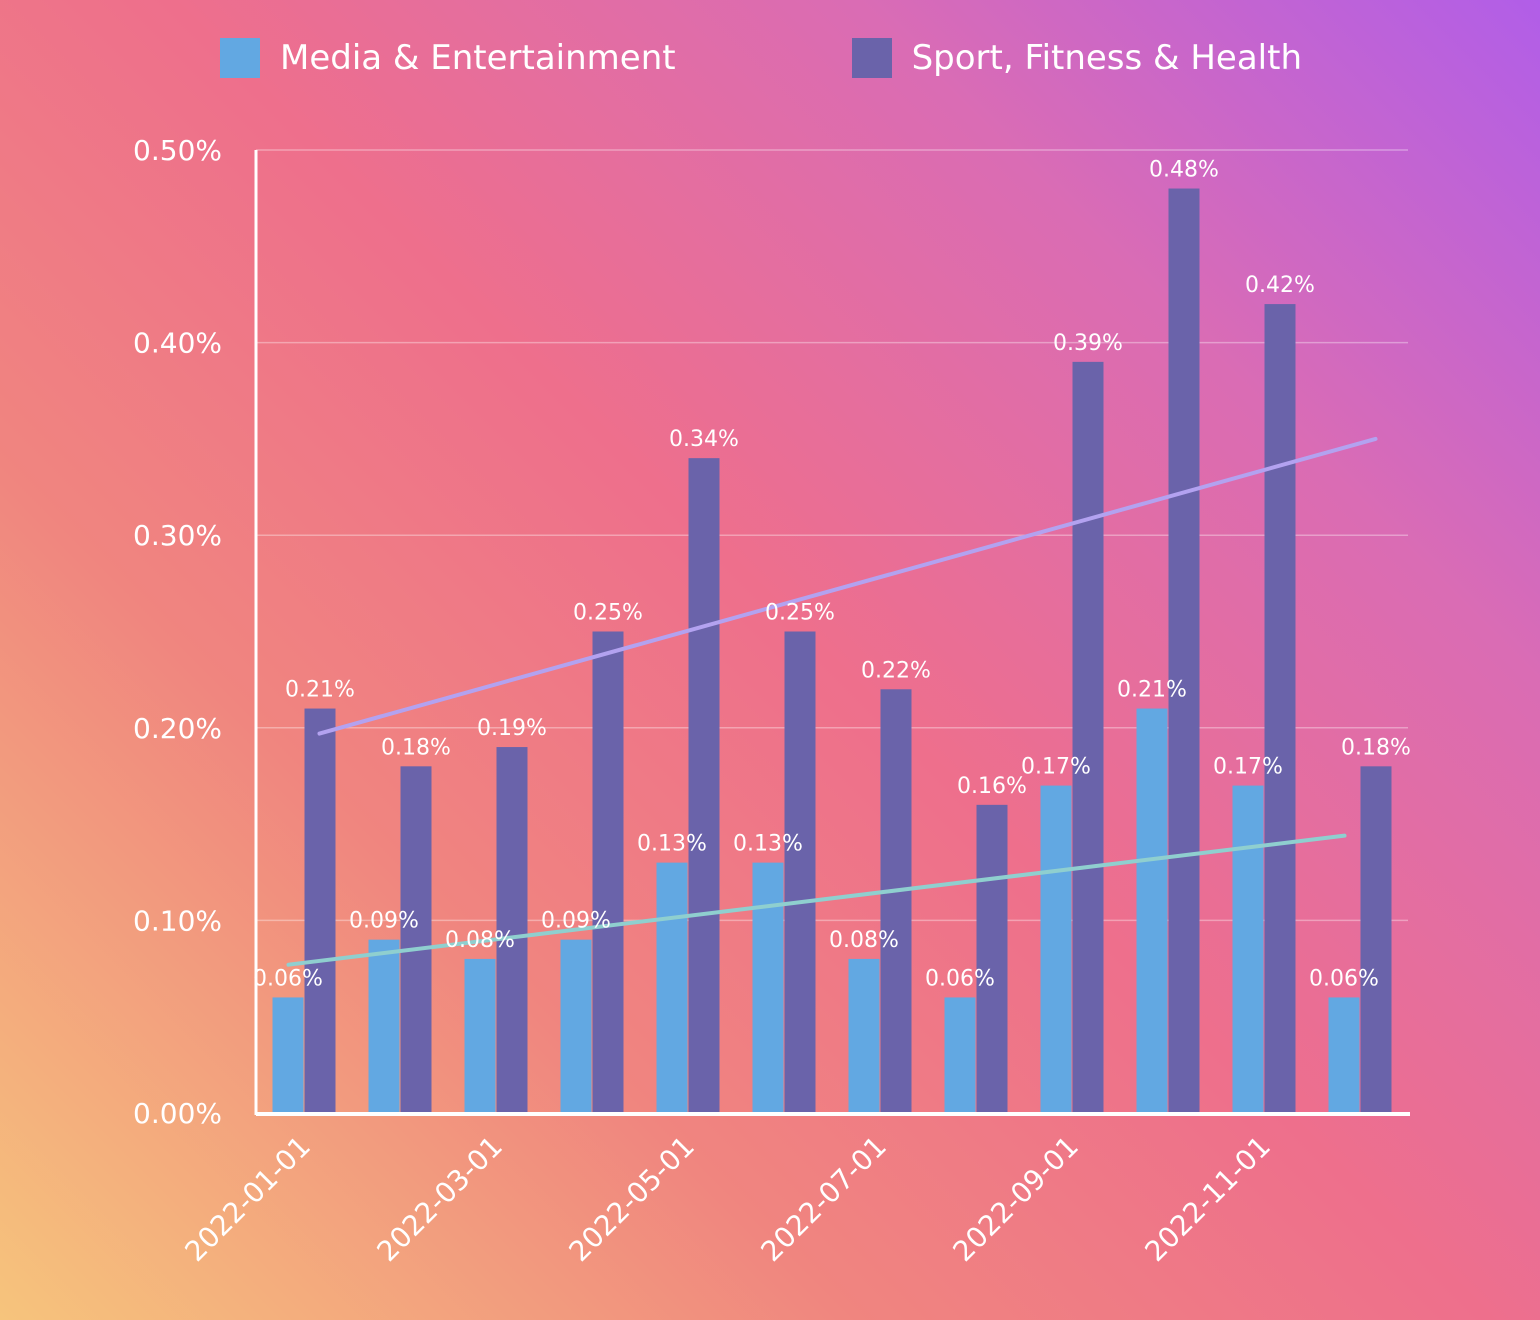 The height and width of the screenshot is (1320, 1540). I want to click on y-tick-label: 0.40%, so click(177, 343).